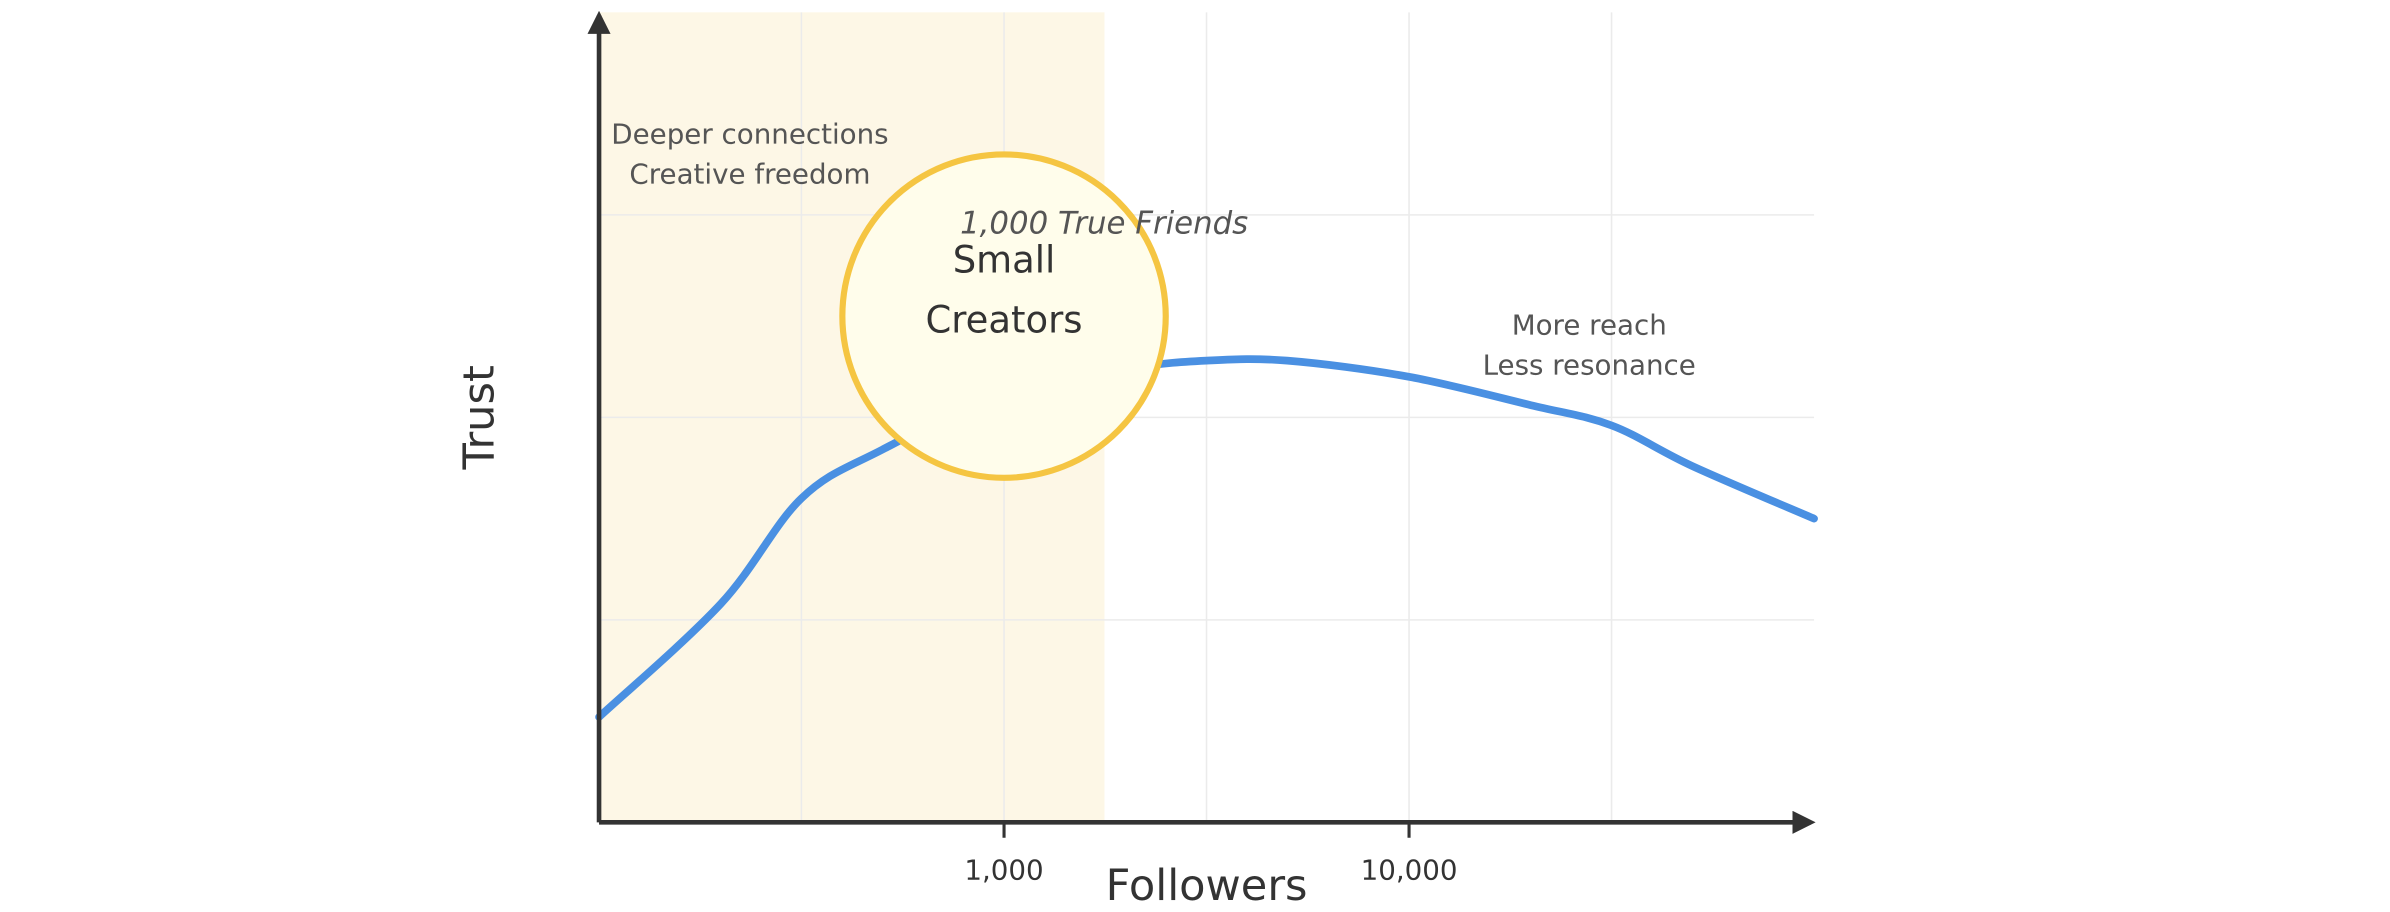  I want to click on bubble, so click(1004, 316).